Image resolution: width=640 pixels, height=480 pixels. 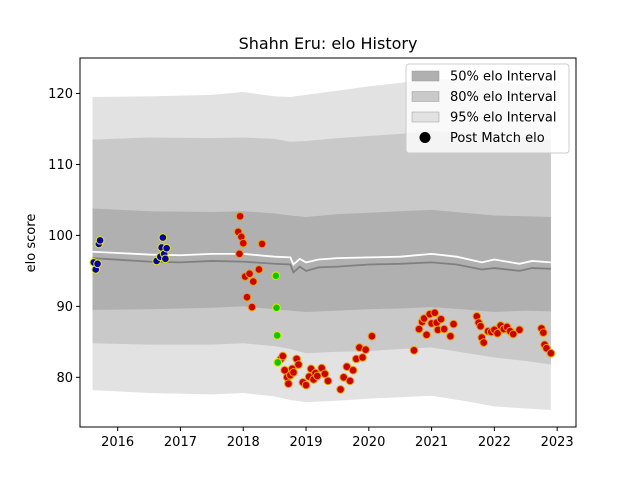 I want to click on x-axis-ticks: 2016 2017 2018 2019 2020 2021 2022 2023, so click(x=337, y=438).